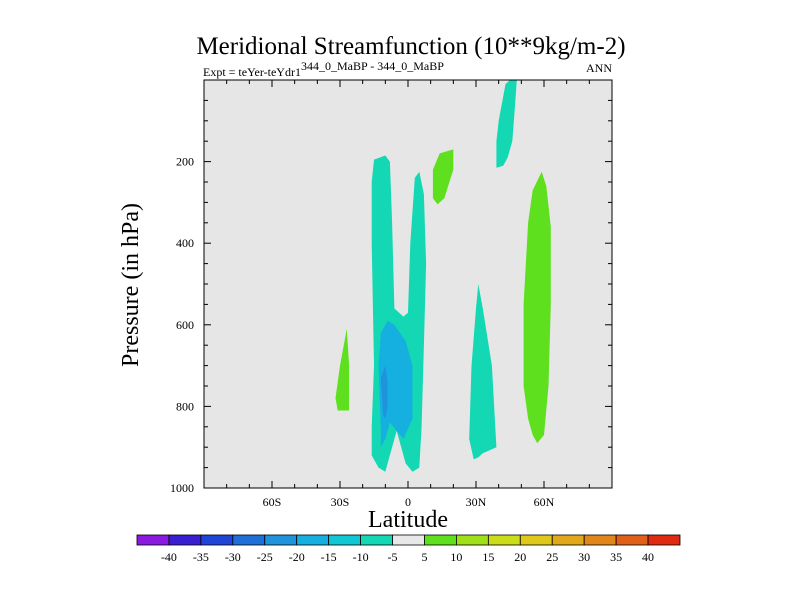 The image size is (800, 605). I want to click on x-tick-label: 30N, so click(476, 502).